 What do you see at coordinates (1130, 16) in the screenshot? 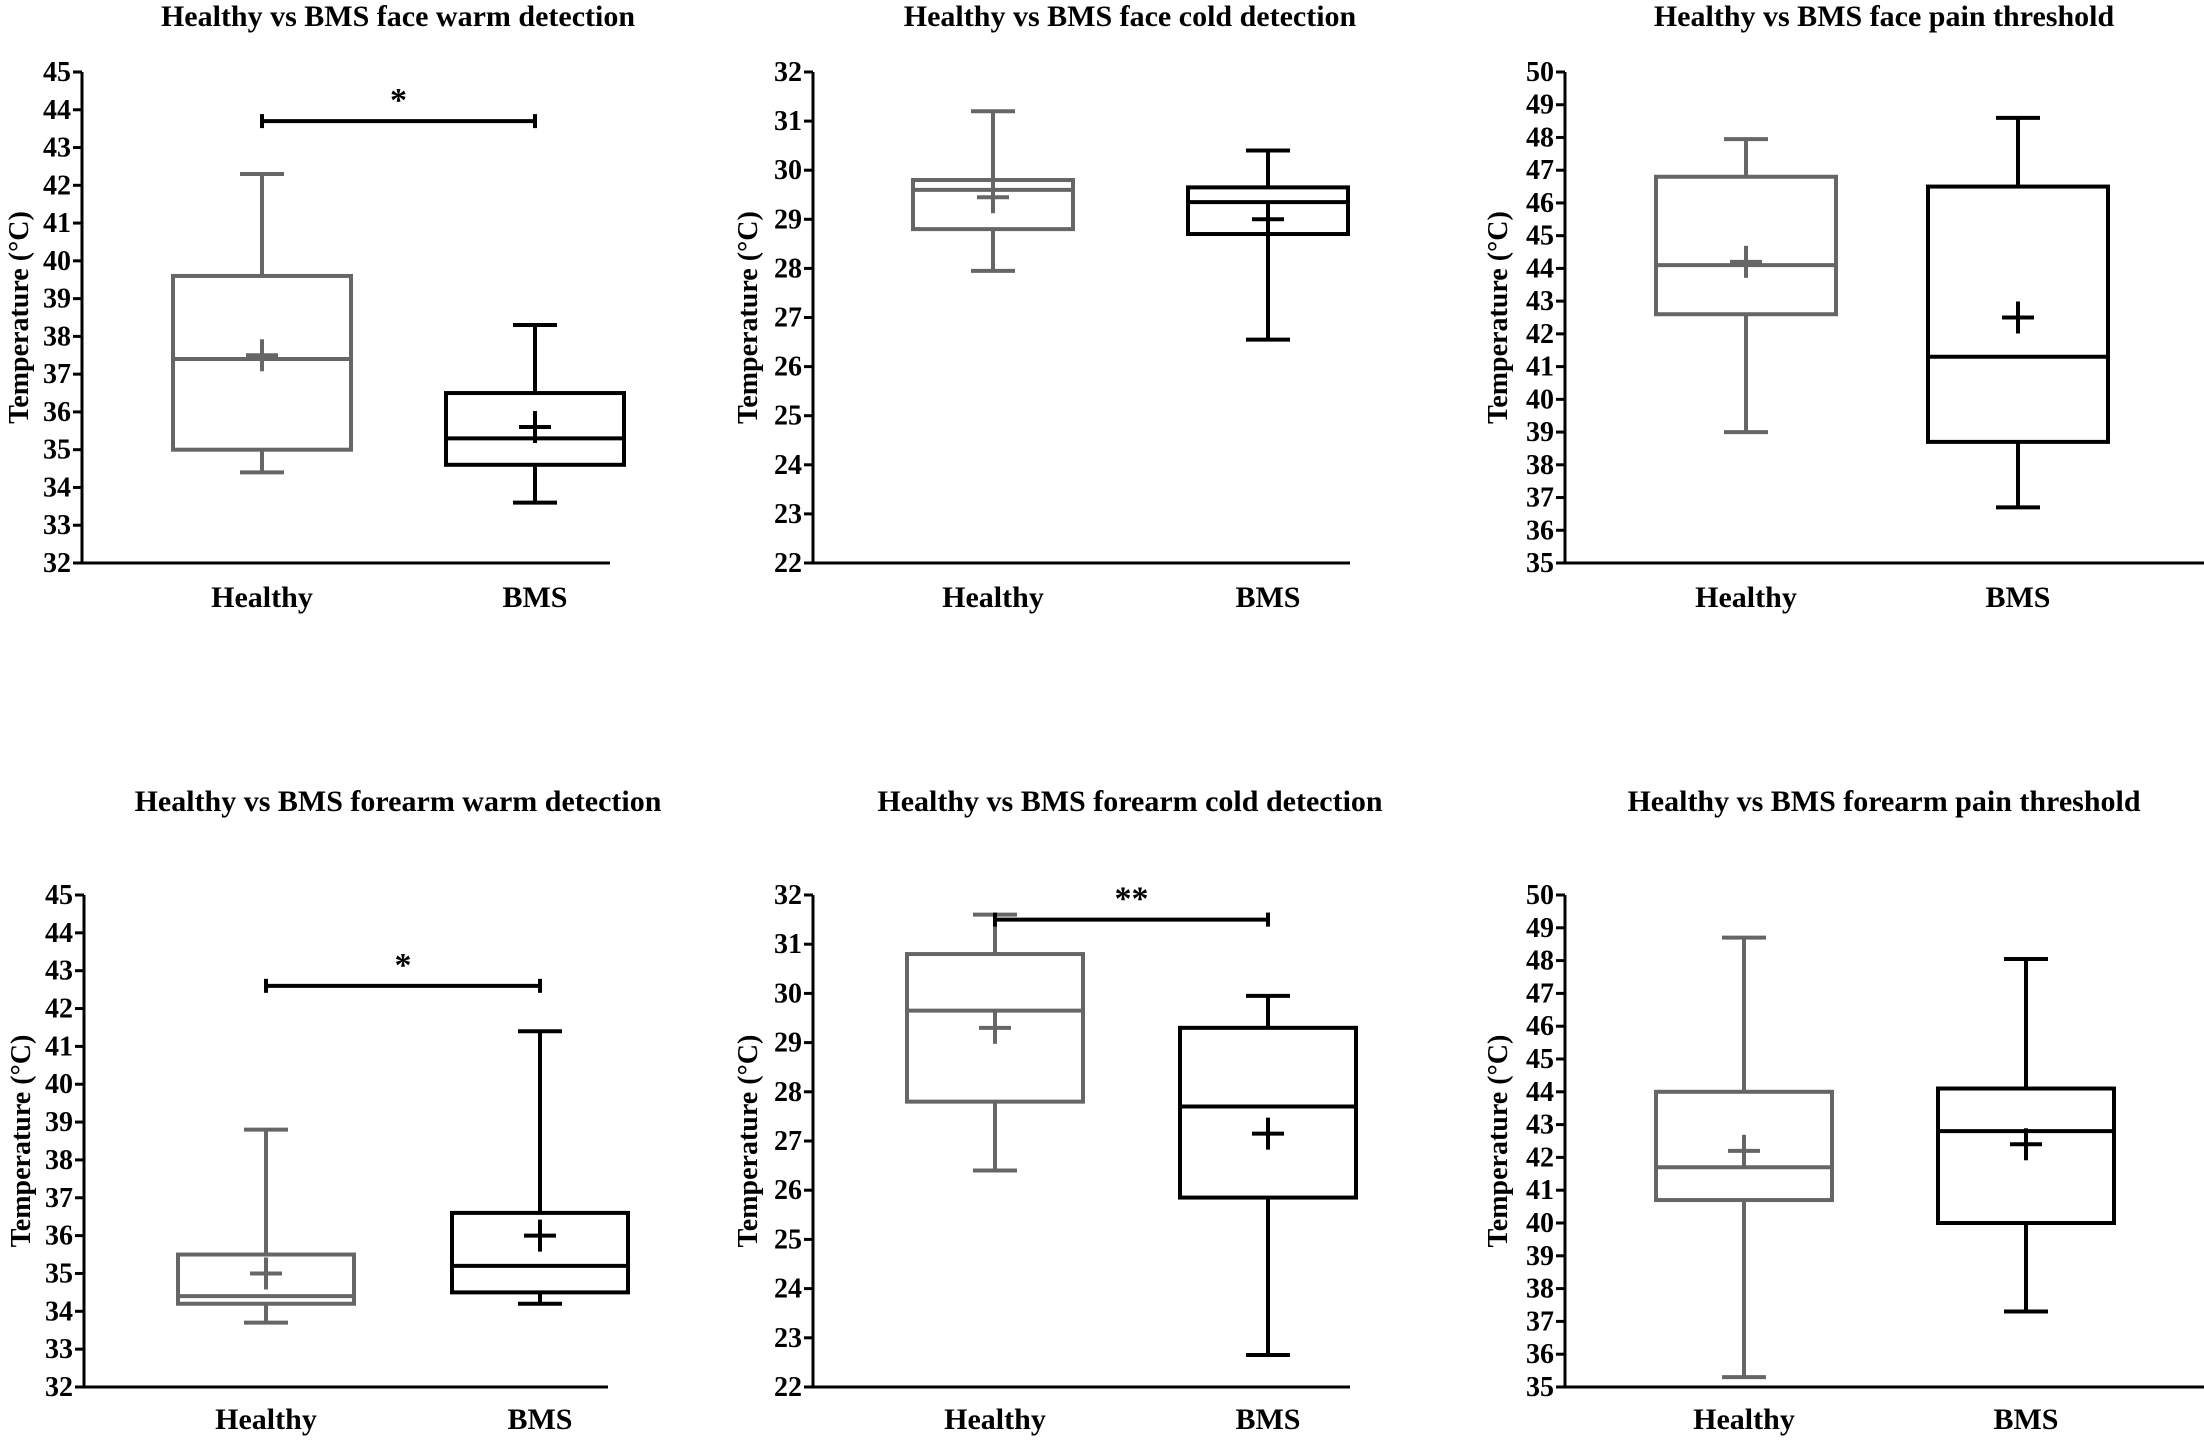
I see `chart-title: Healthy vs BMS face cold detection` at bounding box center [1130, 16].